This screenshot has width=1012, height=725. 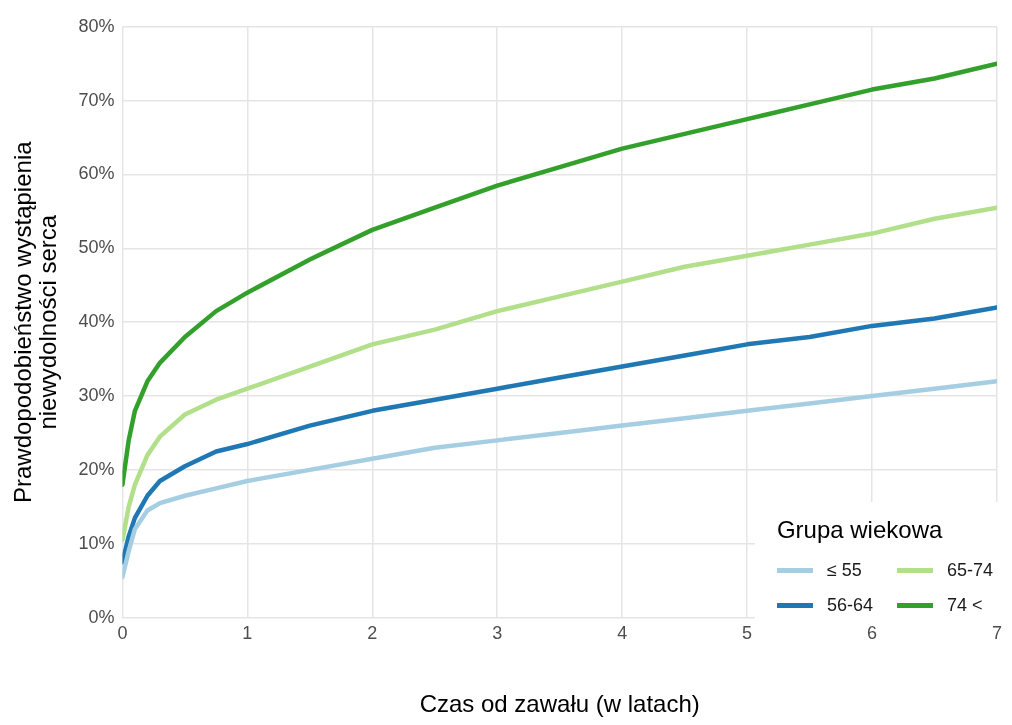 I want to click on x-axis-title: Czas od zawału (w latach), so click(x=559, y=704).